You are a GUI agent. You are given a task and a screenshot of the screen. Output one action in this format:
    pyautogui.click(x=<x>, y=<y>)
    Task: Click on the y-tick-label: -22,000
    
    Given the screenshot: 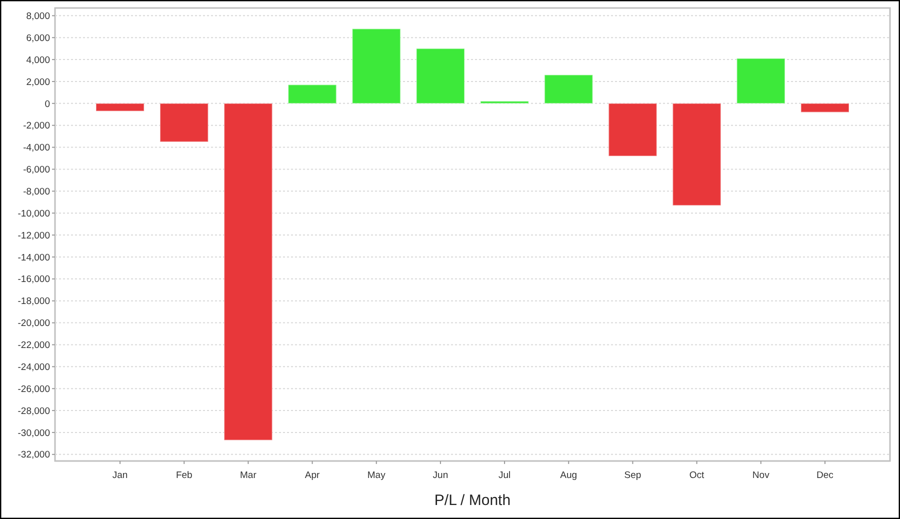 What is the action you would take?
    pyautogui.click(x=34, y=346)
    